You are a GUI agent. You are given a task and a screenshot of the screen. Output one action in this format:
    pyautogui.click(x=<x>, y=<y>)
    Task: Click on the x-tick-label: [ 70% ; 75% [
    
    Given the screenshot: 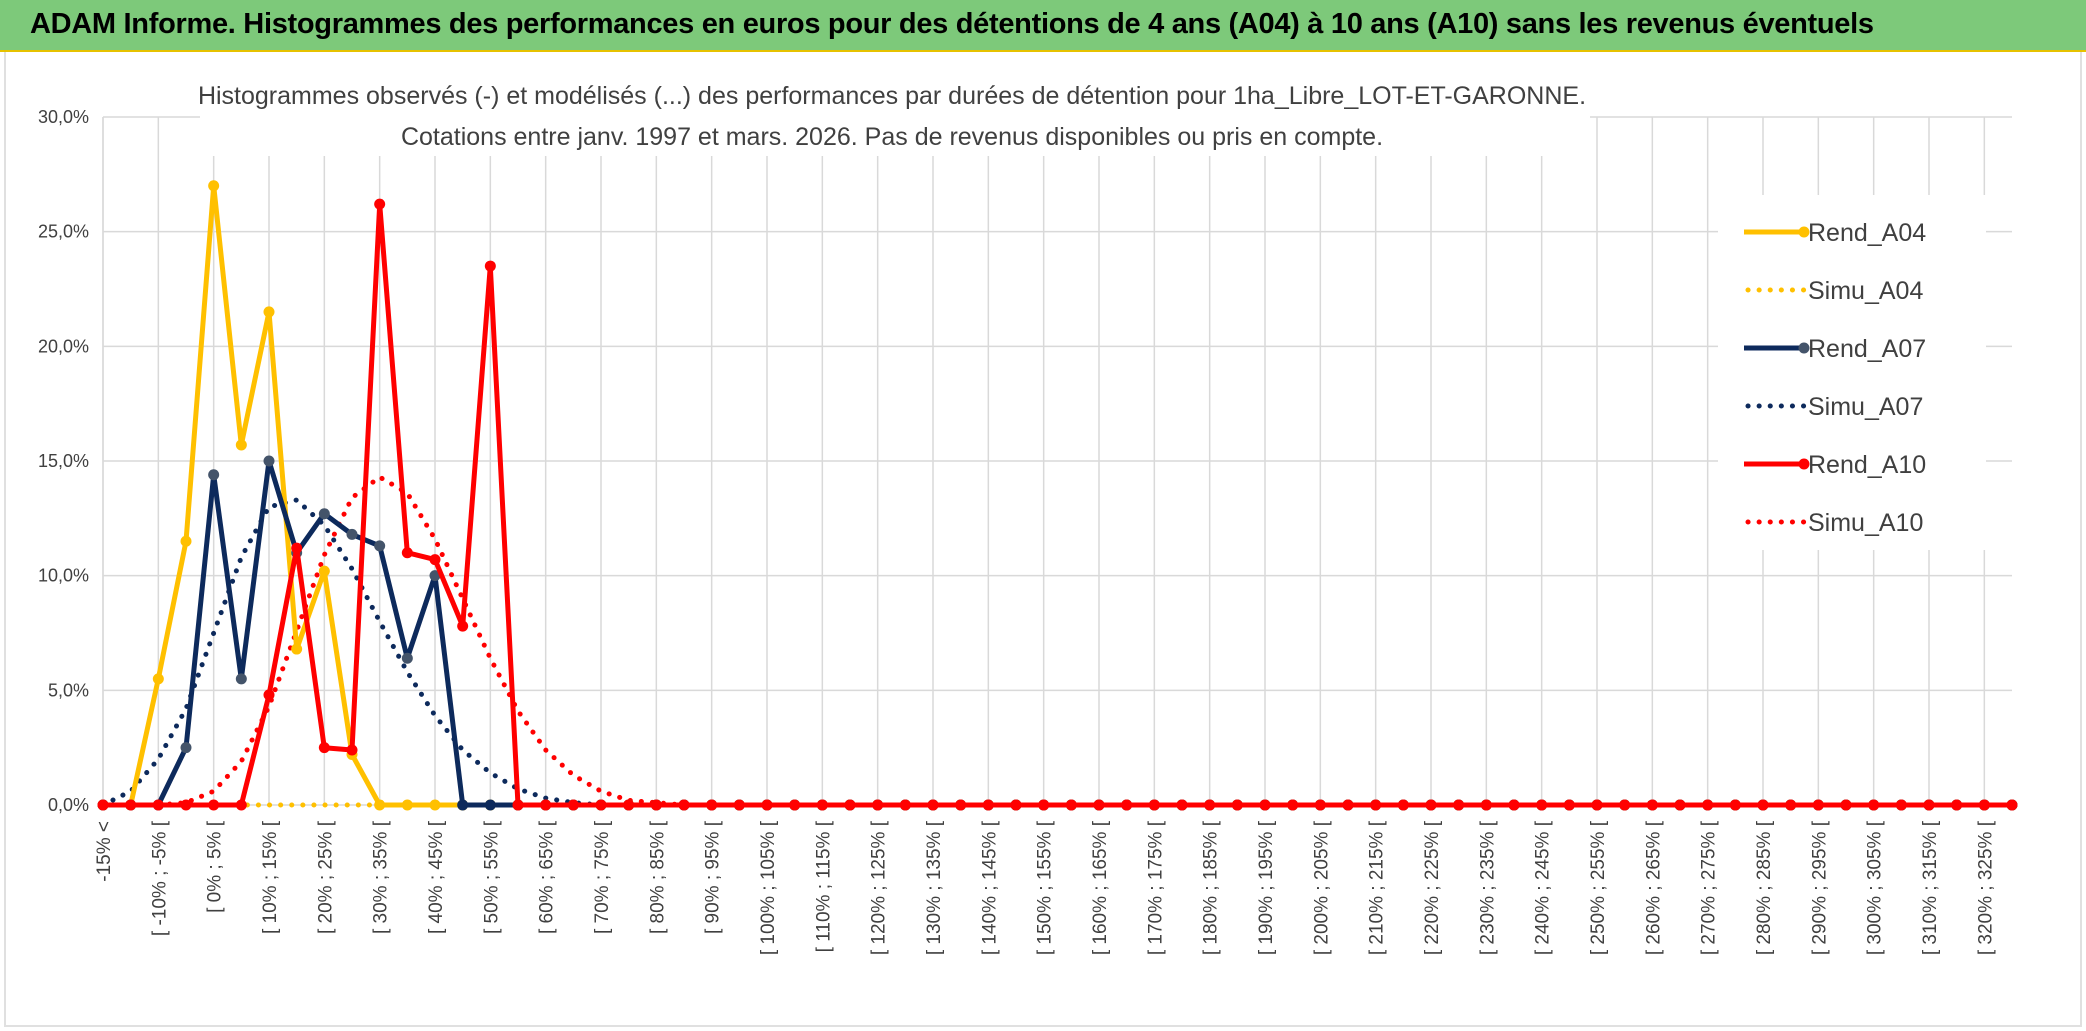 What is the action you would take?
    pyautogui.click(x=602, y=877)
    